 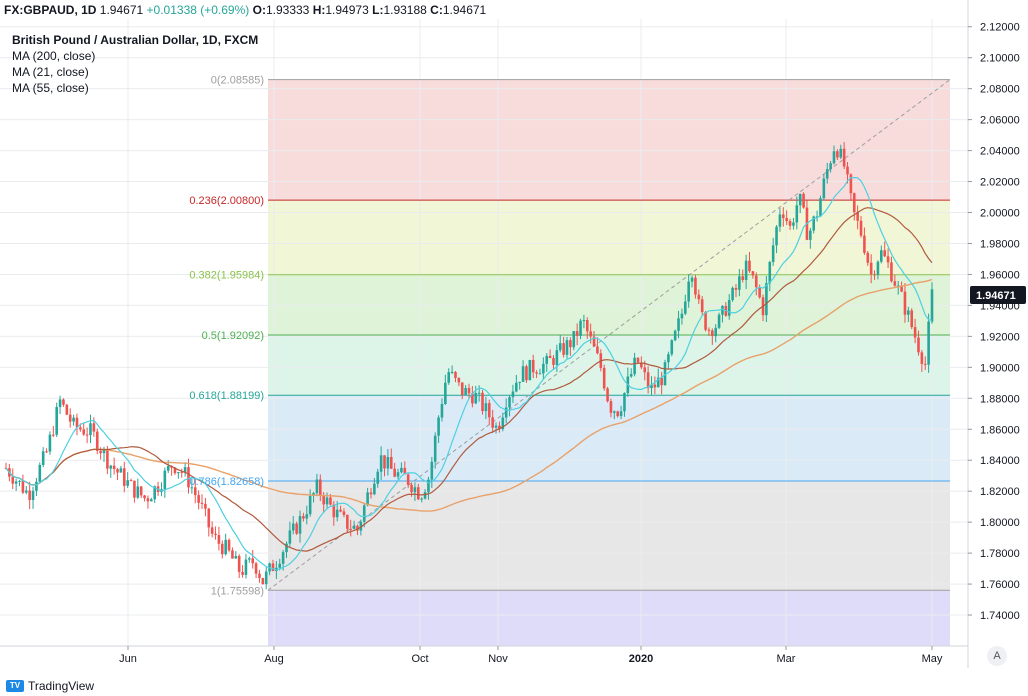 I want to click on fib-zone, so click(x=609, y=304).